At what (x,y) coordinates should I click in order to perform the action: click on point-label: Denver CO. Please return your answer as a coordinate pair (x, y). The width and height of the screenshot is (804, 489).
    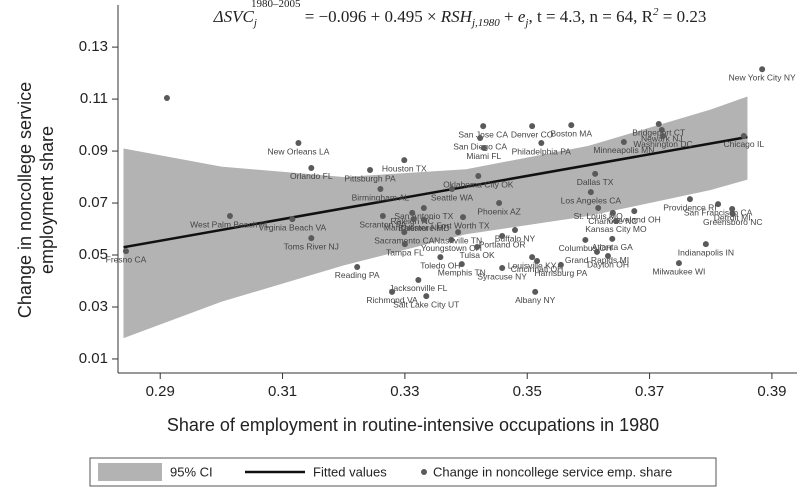
    Looking at the image, I should click on (532, 134).